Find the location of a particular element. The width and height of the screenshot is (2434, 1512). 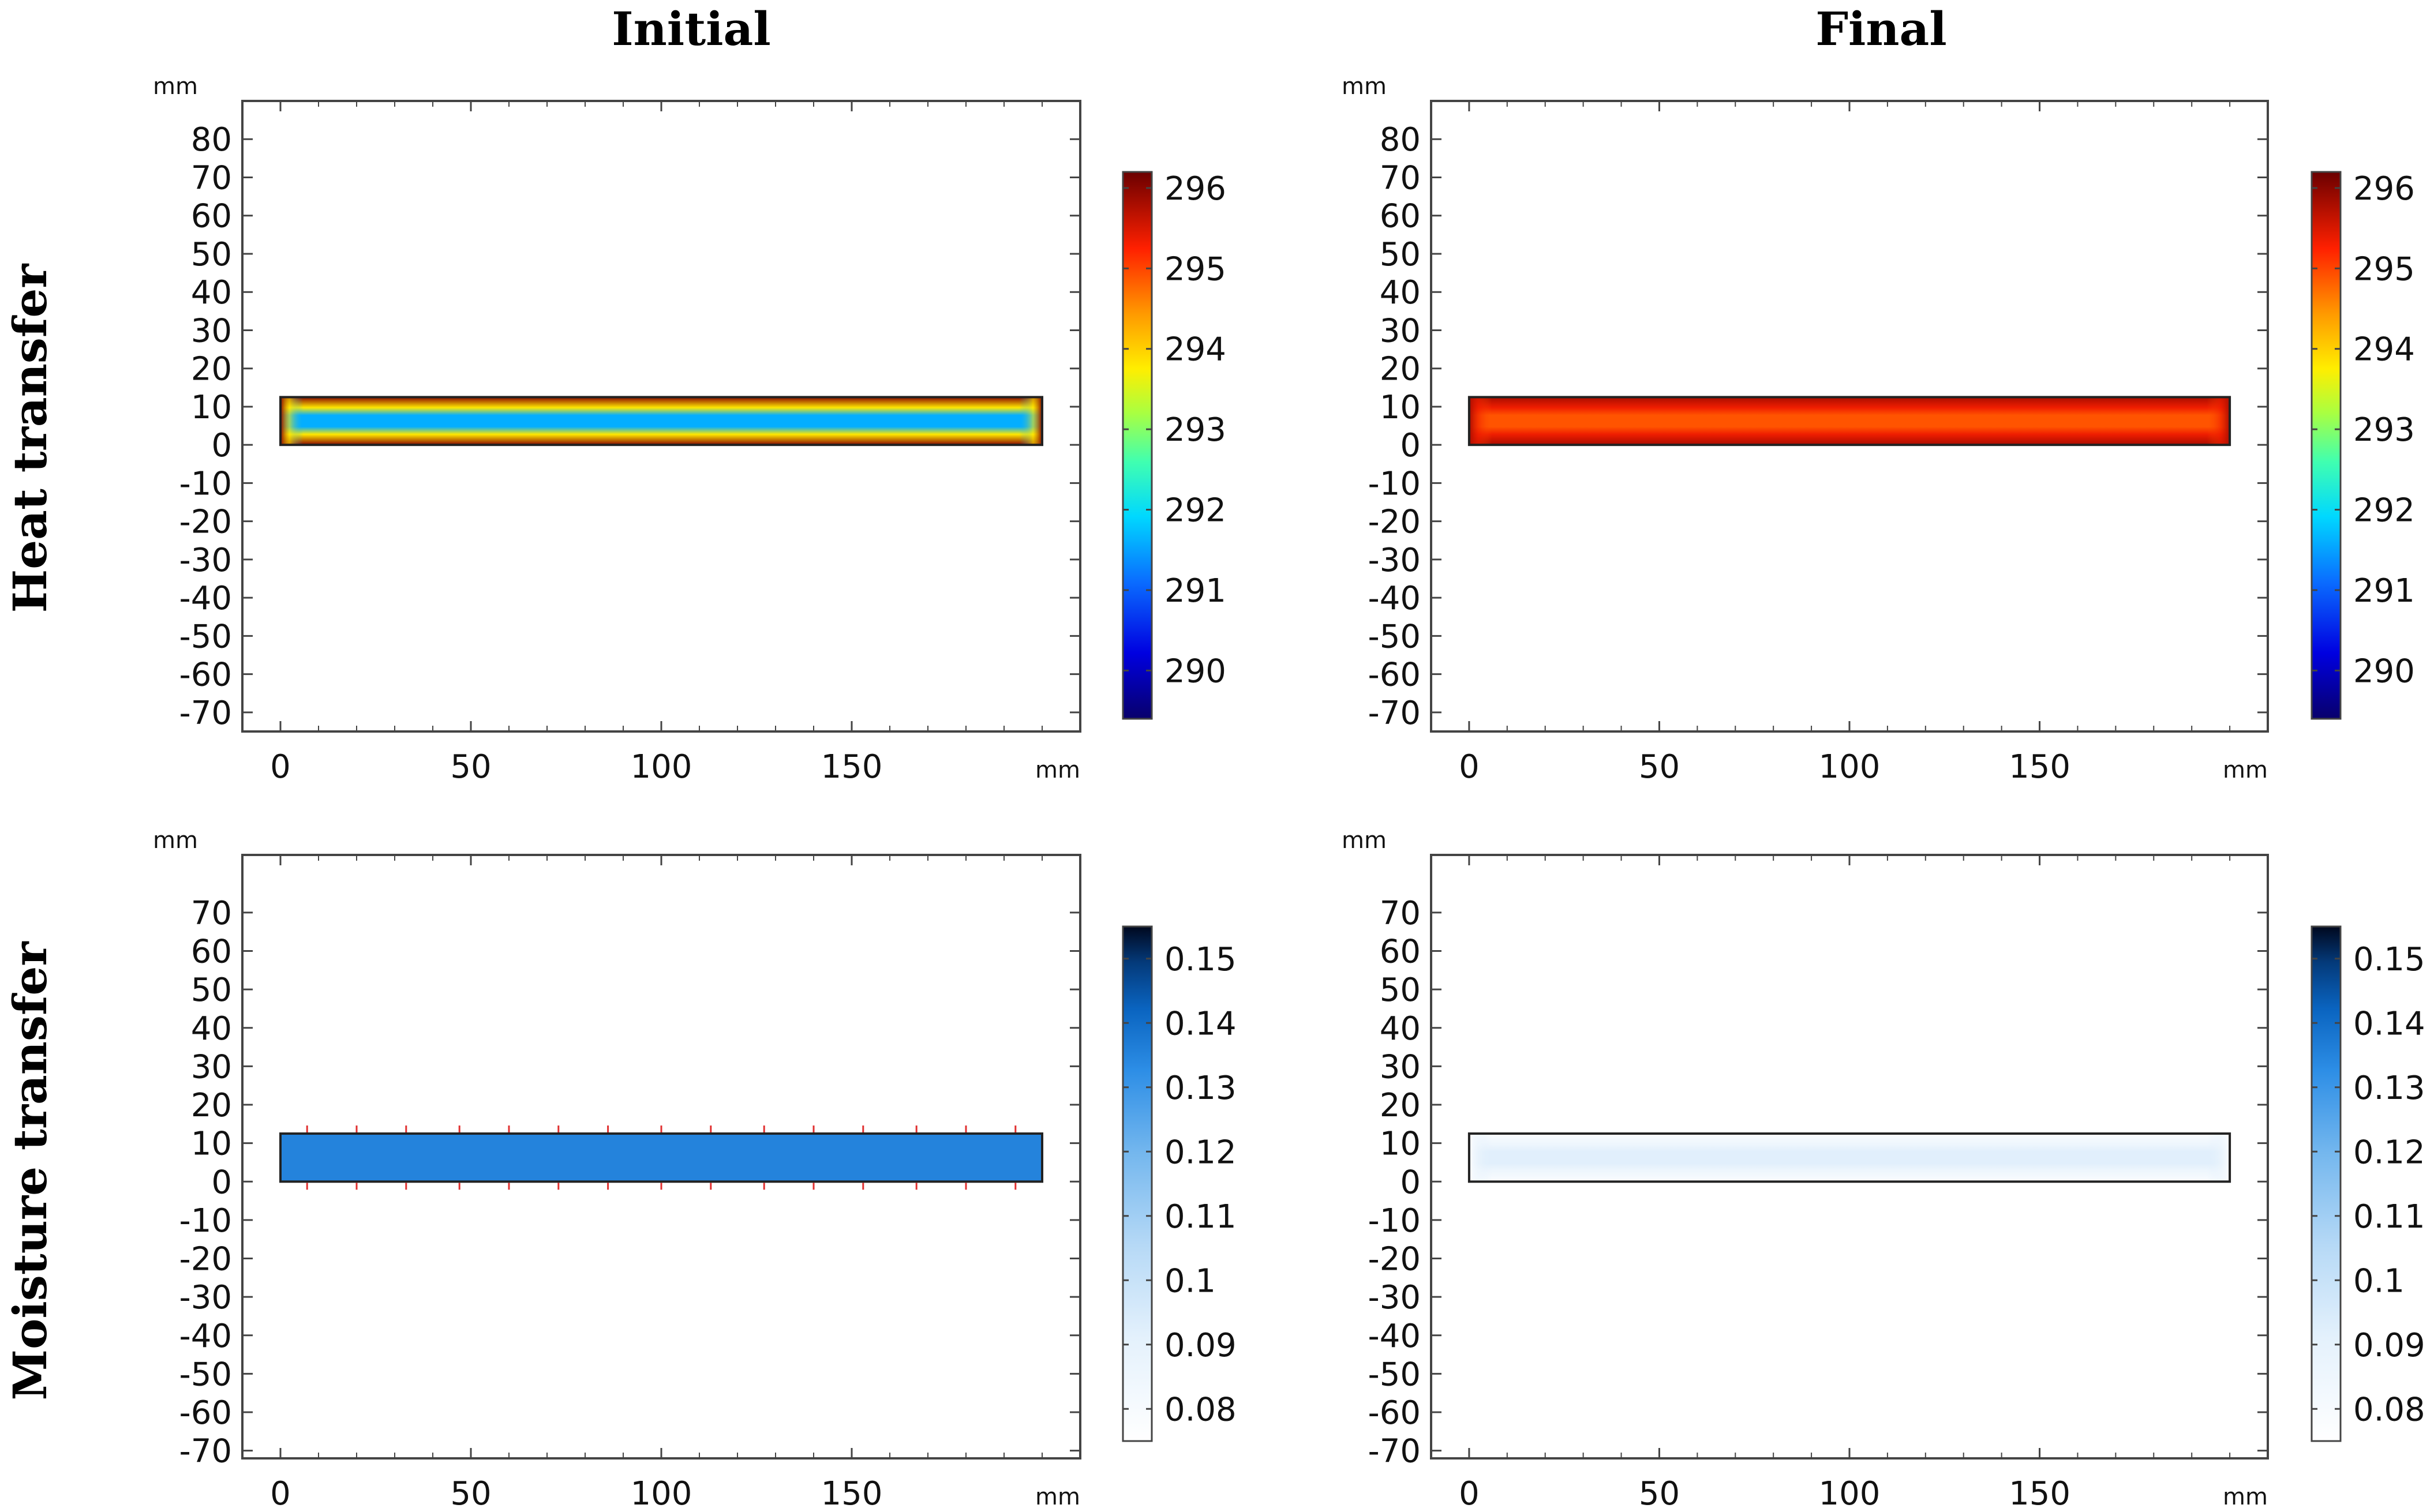

colorbar-tick-label: 296 is located at coordinates (1195, 189).